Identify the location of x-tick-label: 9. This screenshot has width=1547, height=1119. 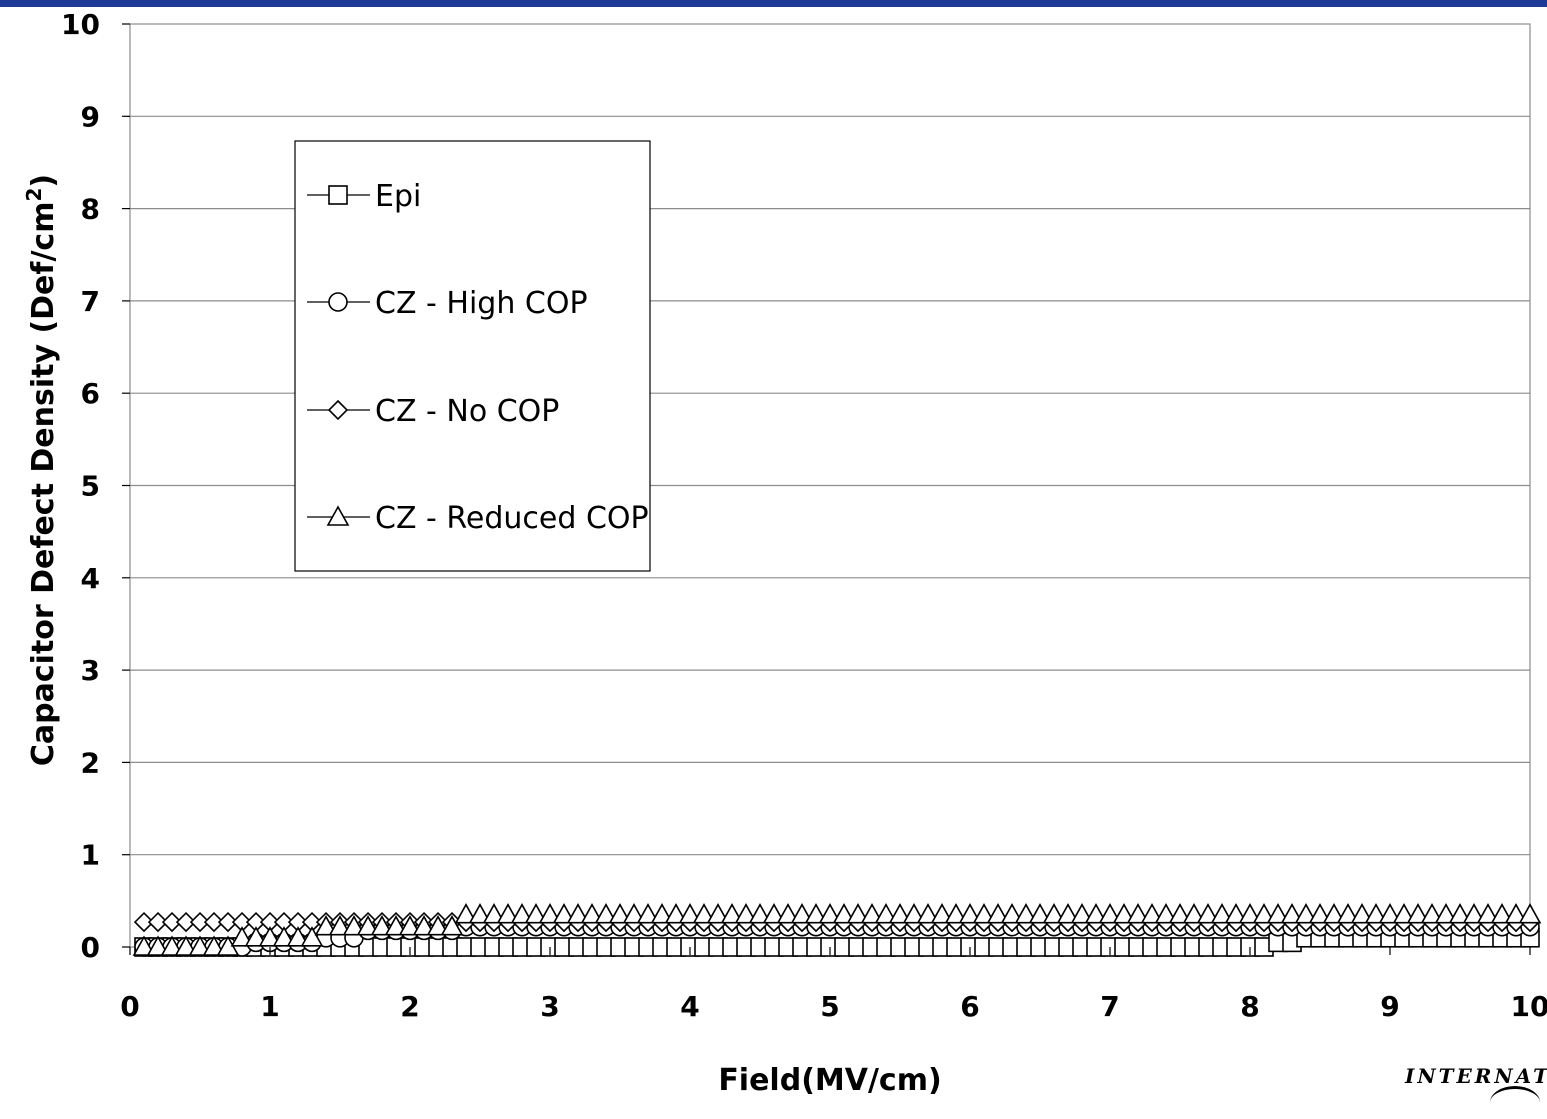
(1389, 1006).